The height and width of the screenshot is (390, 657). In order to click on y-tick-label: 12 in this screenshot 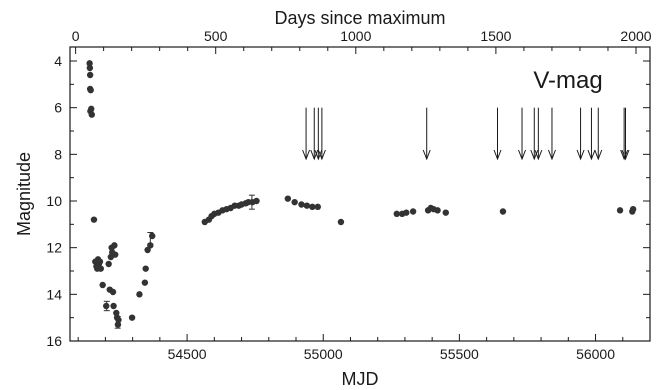, I will do `click(54, 248)`.